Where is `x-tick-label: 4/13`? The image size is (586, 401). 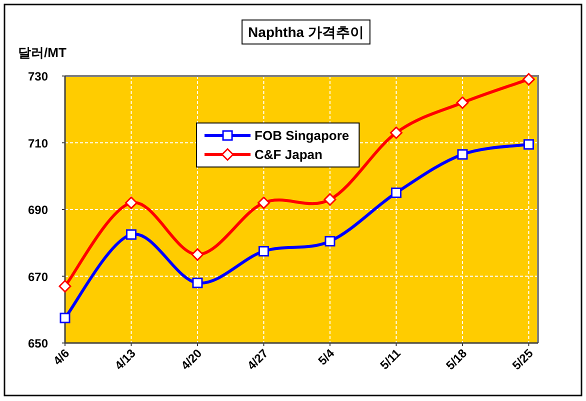 x-tick-label: 4/13 is located at coordinates (125, 359).